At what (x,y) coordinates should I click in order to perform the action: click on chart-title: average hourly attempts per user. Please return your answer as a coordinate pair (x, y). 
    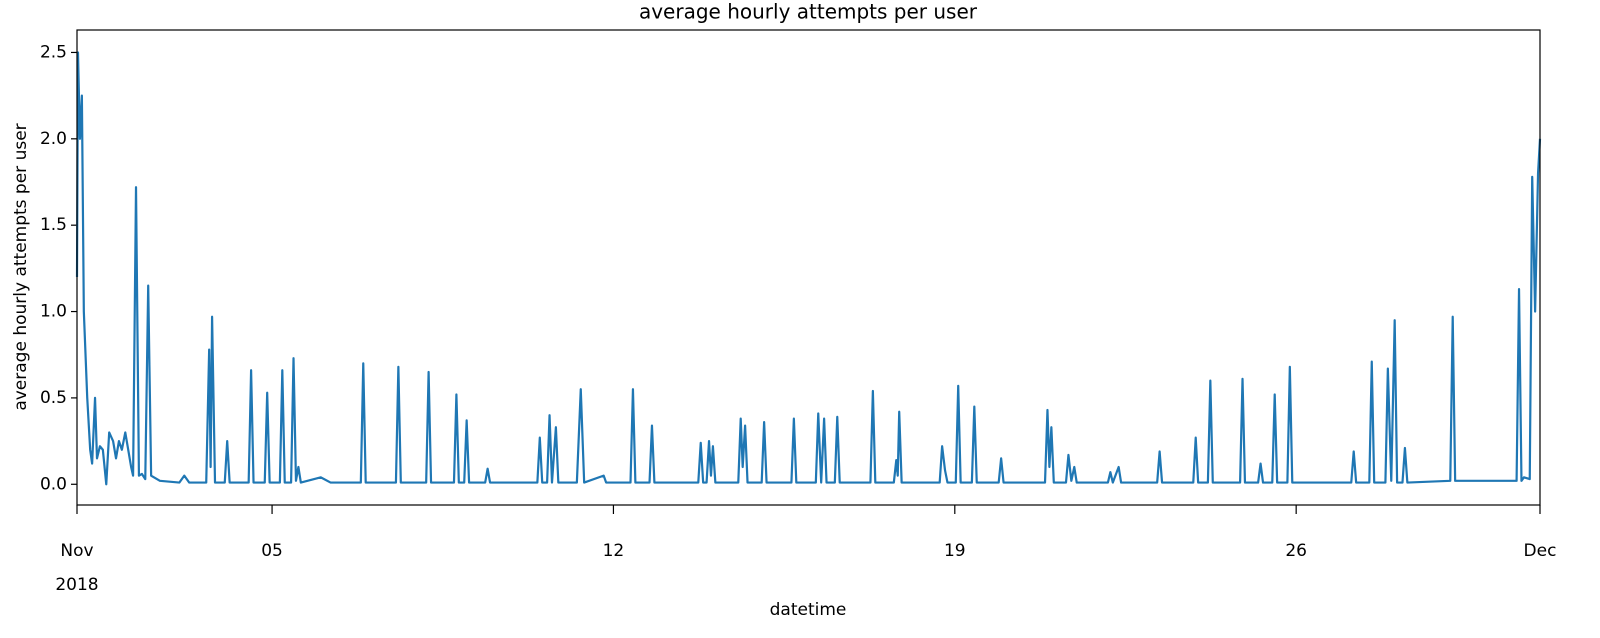
    Looking at the image, I should click on (808, 12).